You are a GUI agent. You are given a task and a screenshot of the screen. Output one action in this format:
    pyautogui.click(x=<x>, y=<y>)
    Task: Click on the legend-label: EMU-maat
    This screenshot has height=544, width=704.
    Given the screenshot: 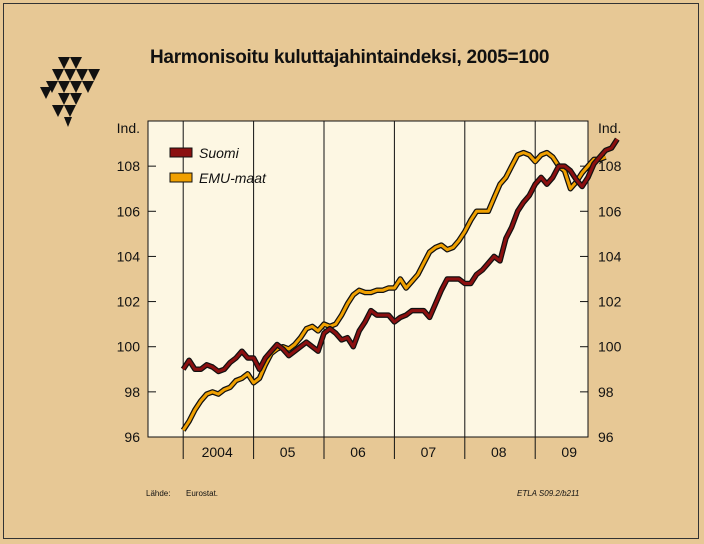 What is the action you would take?
    pyautogui.click(x=233, y=178)
    